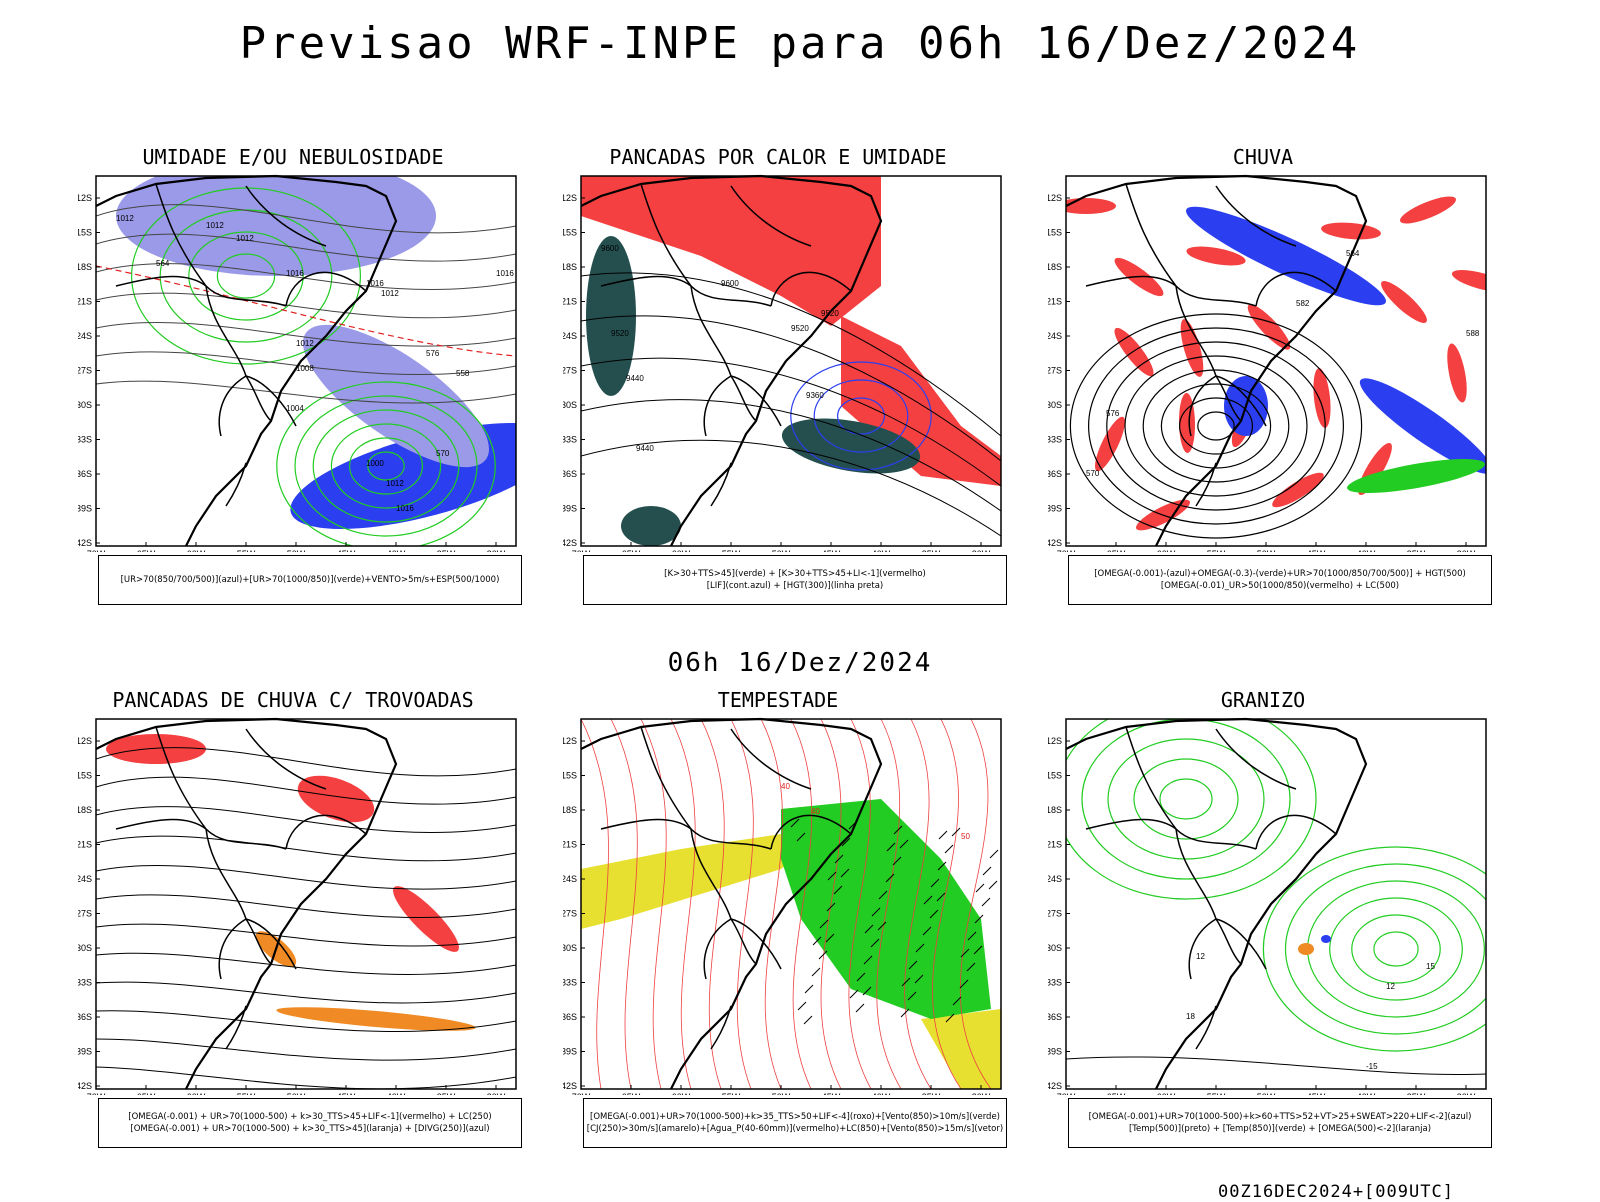 Image resolution: width=1600 pixels, height=1202 pixels. Describe the element at coordinates (1303, 303) in the screenshot. I see `contour-label: 582` at that location.